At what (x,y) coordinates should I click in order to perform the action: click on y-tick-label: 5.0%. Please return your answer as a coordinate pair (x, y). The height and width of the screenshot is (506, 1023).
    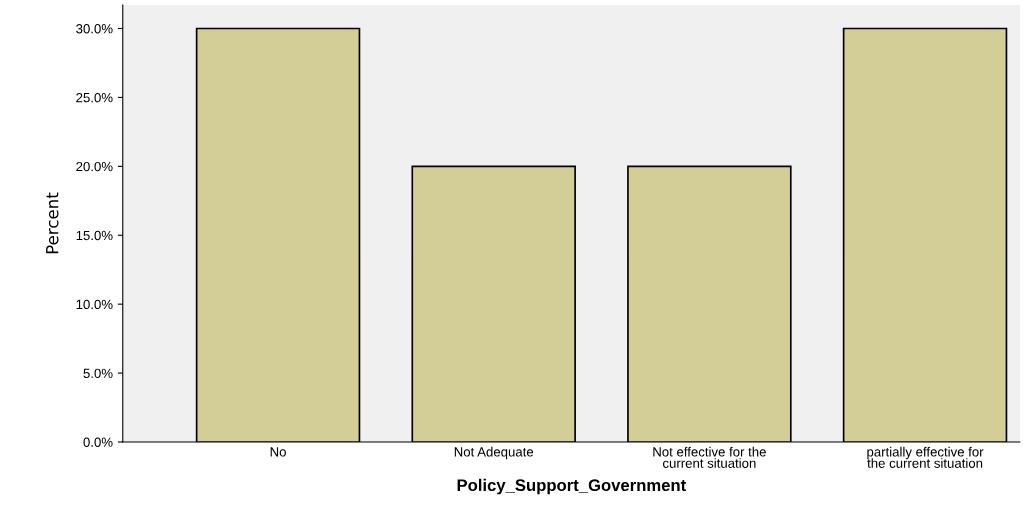
    Looking at the image, I should click on (98, 373).